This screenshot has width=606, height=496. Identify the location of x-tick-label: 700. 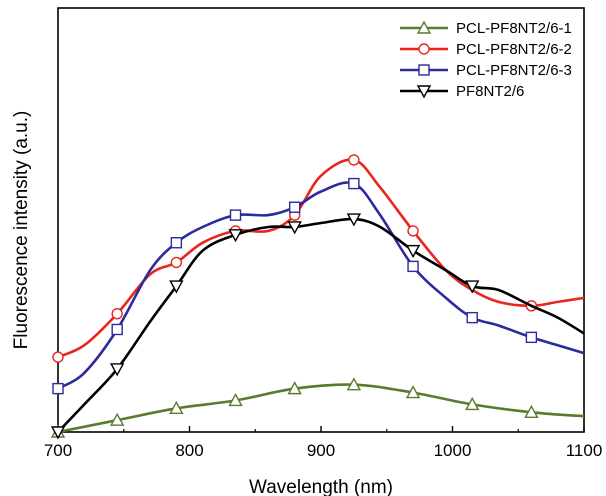
(58, 450).